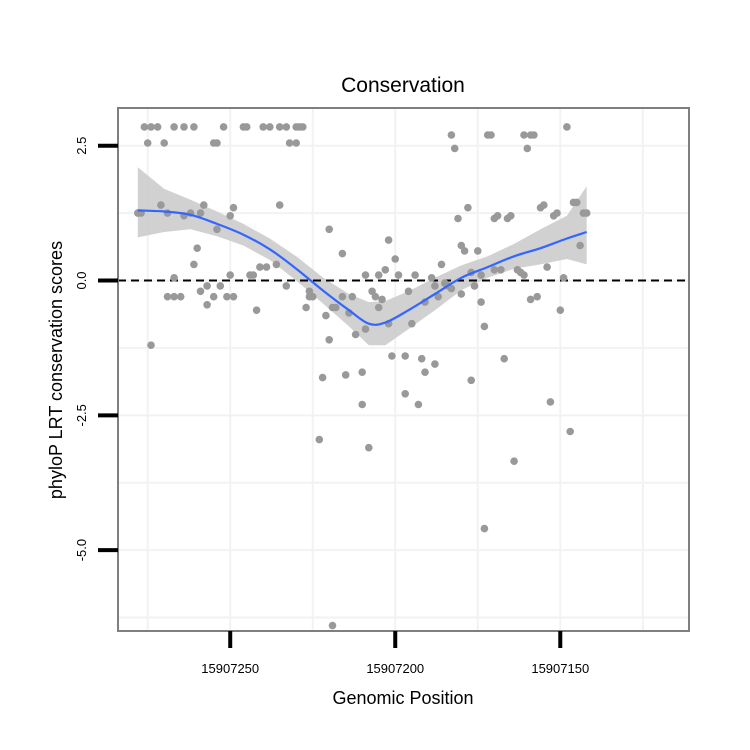 The height and width of the screenshot is (750, 750). What do you see at coordinates (96, 349) in the screenshot?
I see `y-axis: 2.5 0.0 -2.5 -5.0` at bounding box center [96, 349].